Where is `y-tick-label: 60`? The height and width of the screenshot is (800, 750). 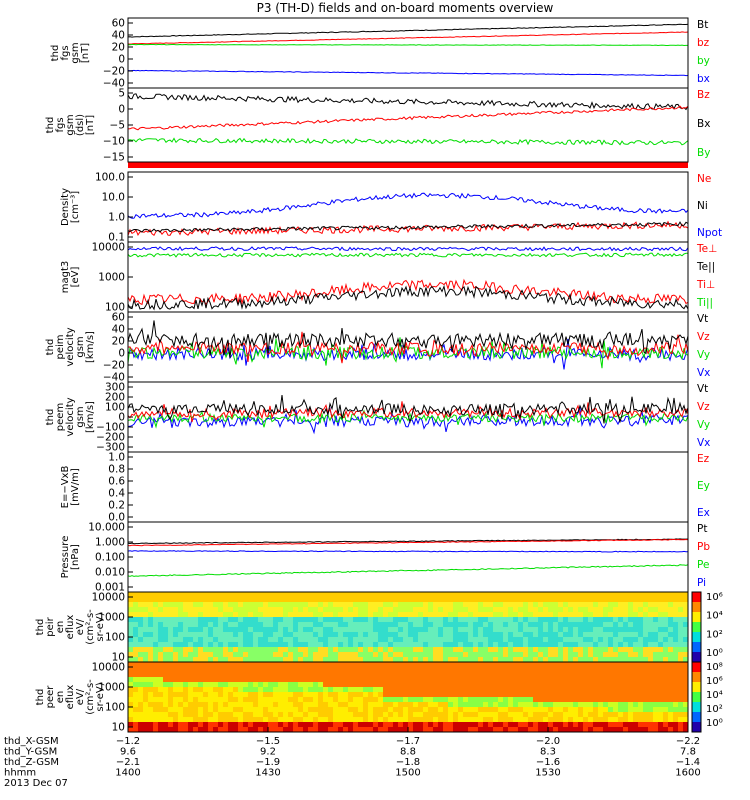
y-tick-label: 60 is located at coordinates (118, 318).